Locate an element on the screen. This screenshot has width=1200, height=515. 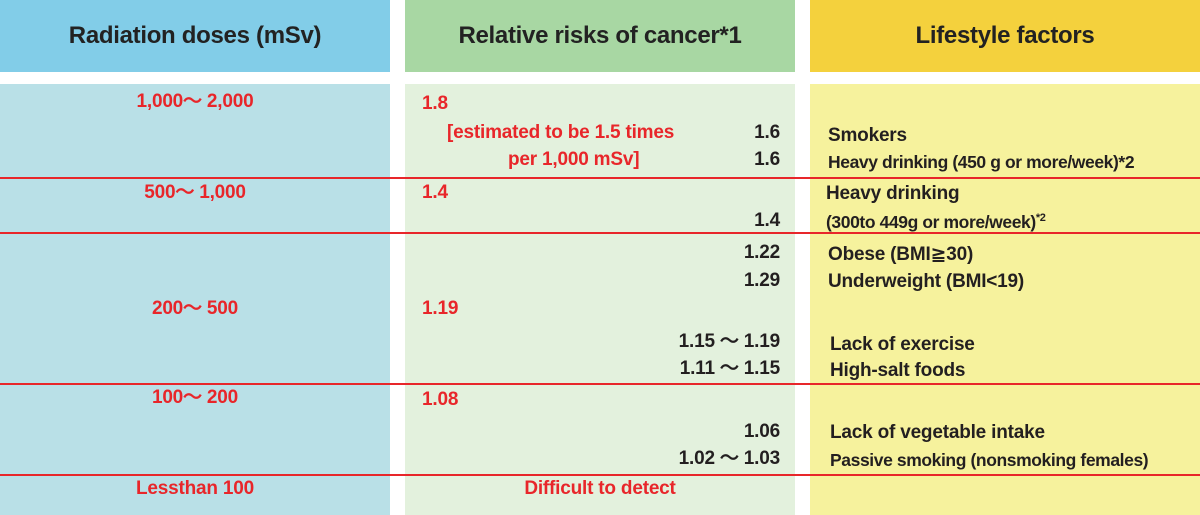
risk-lack-of-vegetables: 1.06 is located at coordinates (761, 431).